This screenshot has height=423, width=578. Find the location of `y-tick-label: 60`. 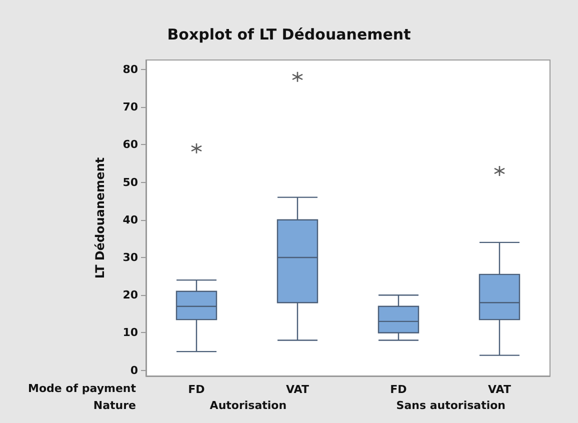

y-tick-label: 60 is located at coordinates (130, 145).